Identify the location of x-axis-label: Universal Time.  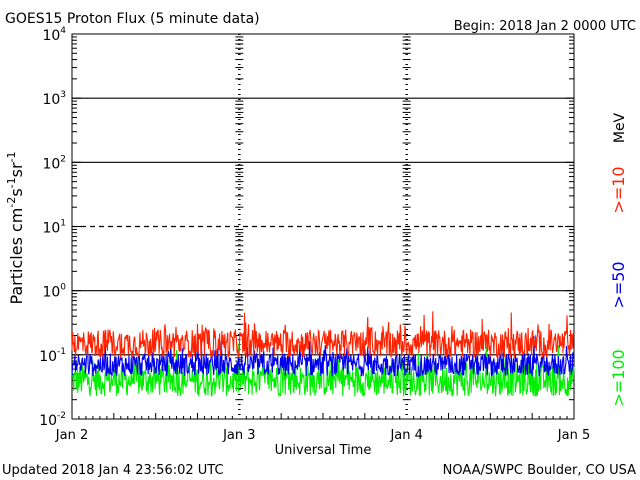
(323, 450).